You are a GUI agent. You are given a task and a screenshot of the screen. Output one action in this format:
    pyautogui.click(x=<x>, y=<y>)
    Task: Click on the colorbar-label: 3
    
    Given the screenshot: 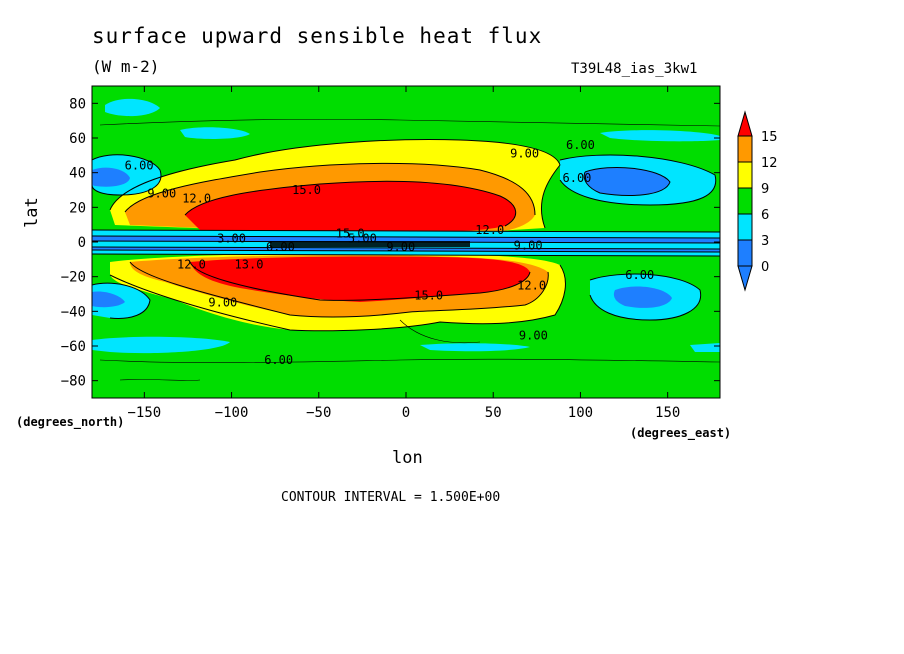 What is the action you would take?
    pyautogui.click(x=765, y=241)
    